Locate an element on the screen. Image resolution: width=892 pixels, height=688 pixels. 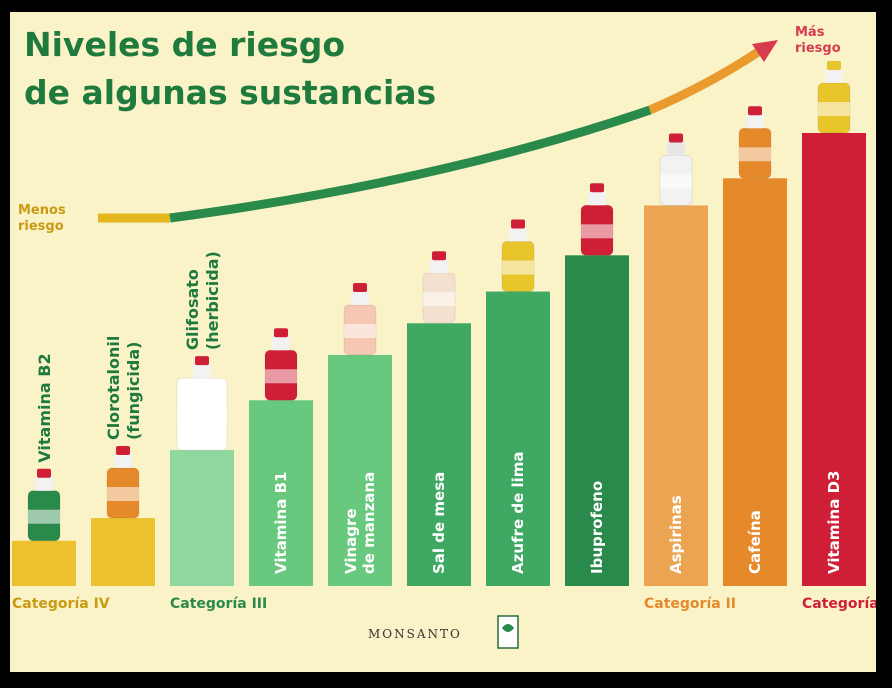
bottle-icon-ibuprofeno is located at coordinates (597, 219).